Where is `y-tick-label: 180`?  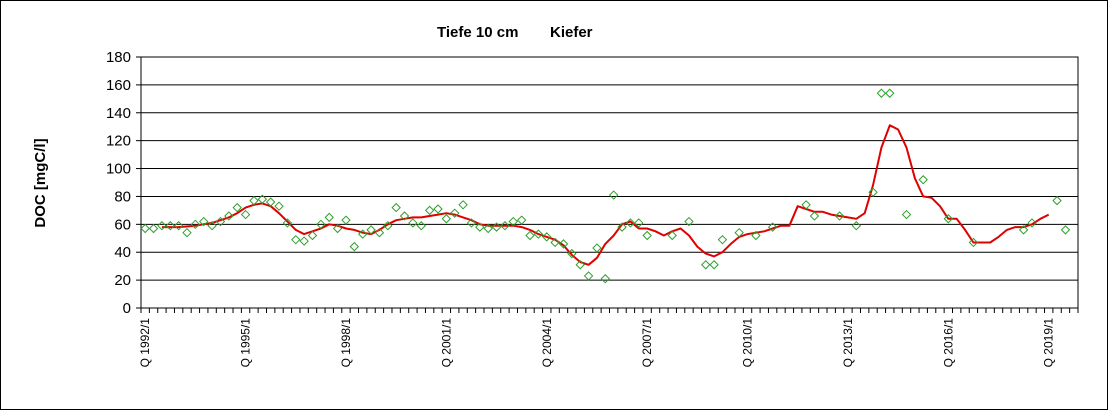
y-tick-label: 180 is located at coordinates (118, 57).